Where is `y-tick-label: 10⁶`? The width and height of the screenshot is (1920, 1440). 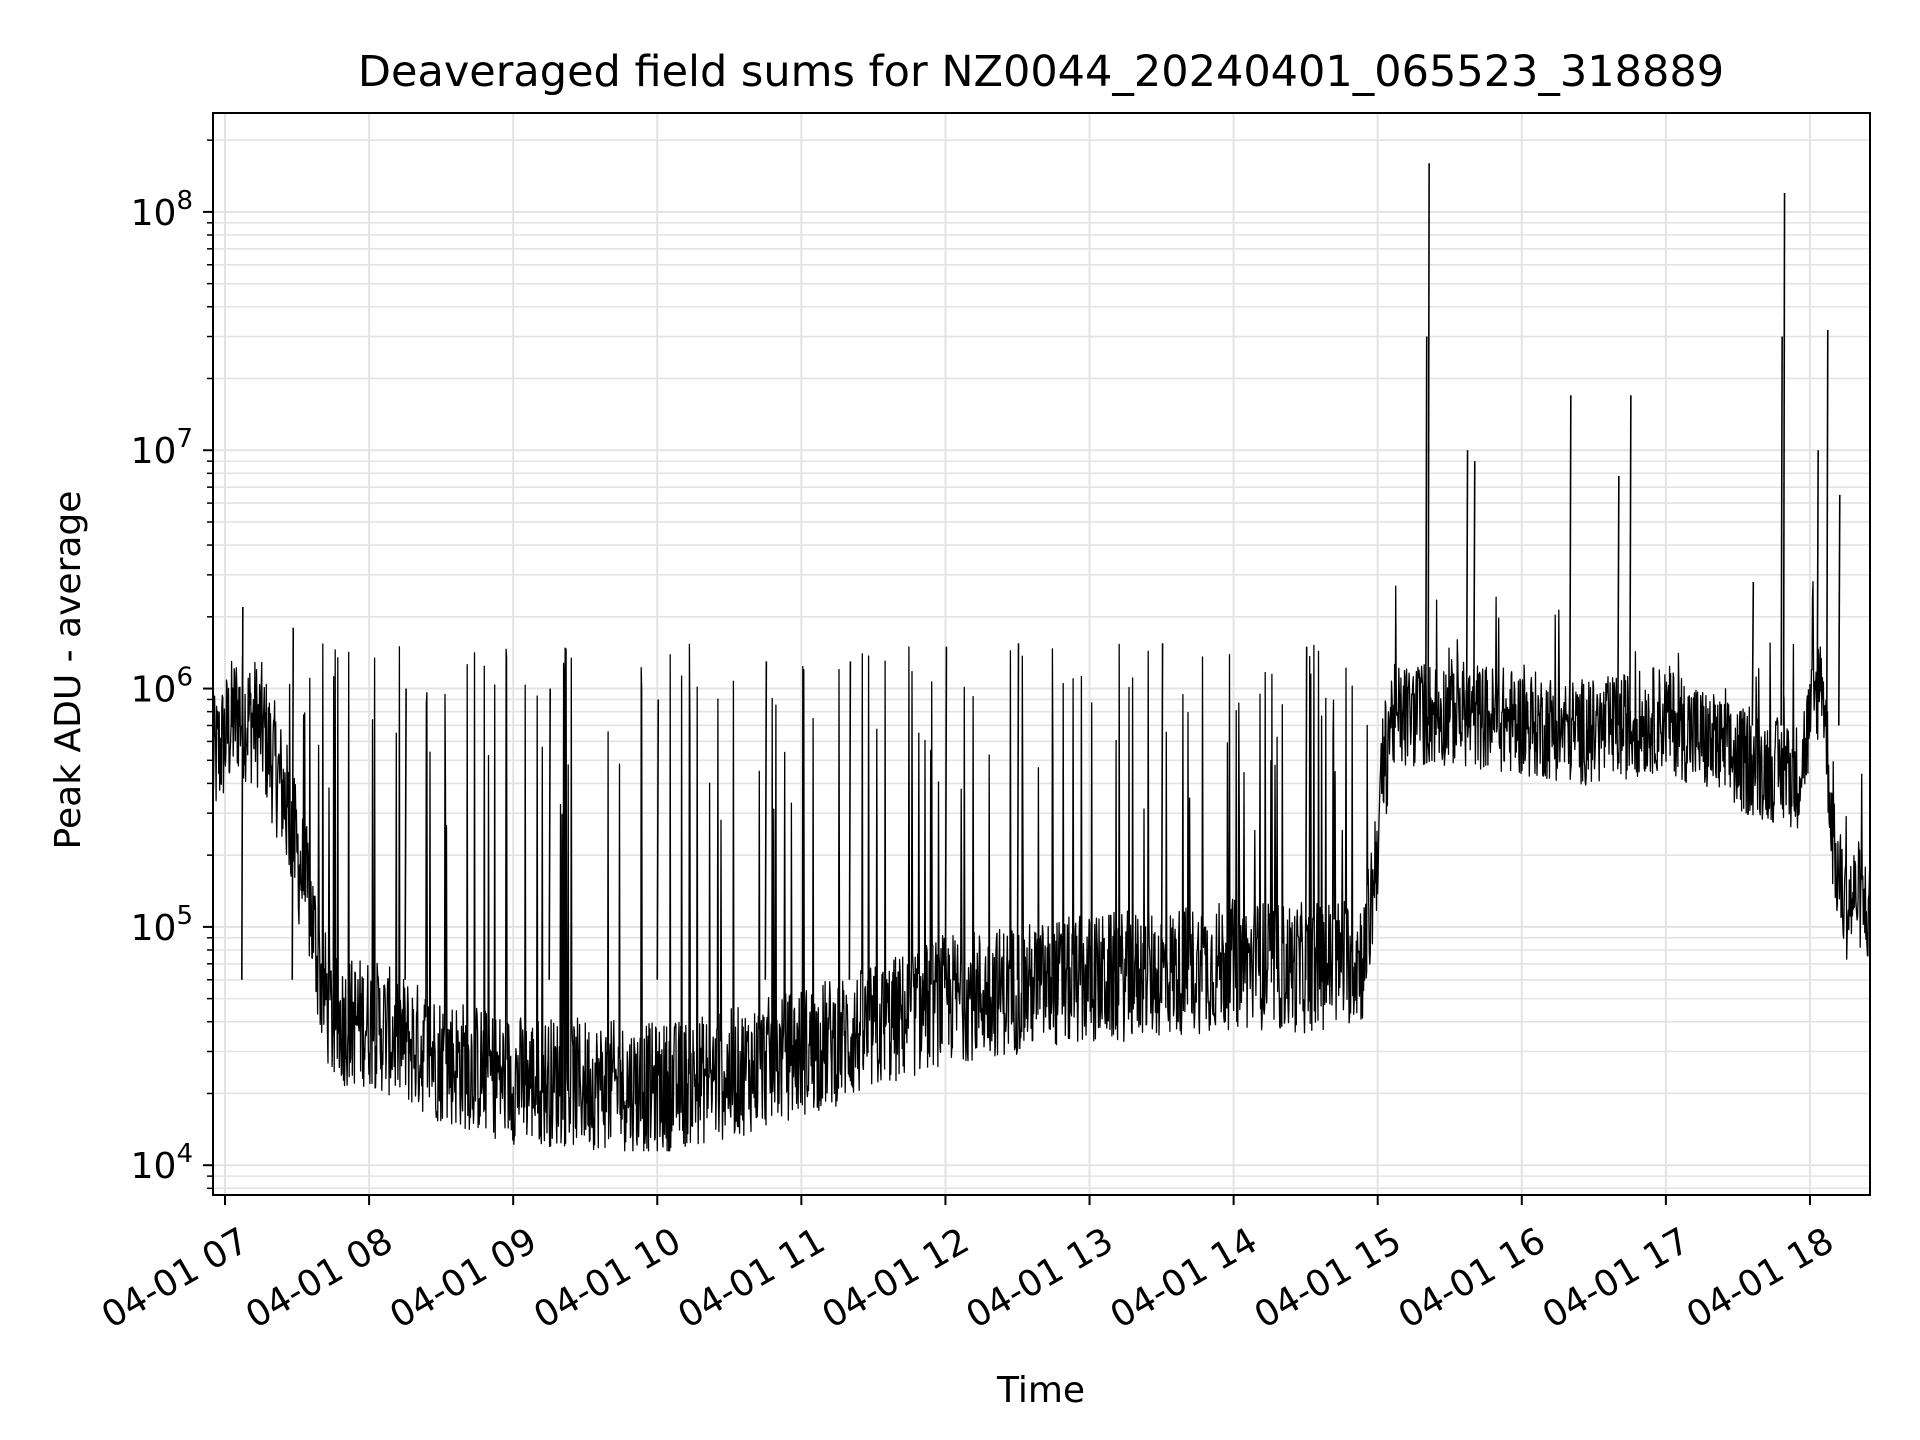 y-tick-label: 10⁶ is located at coordinates (162, 687).